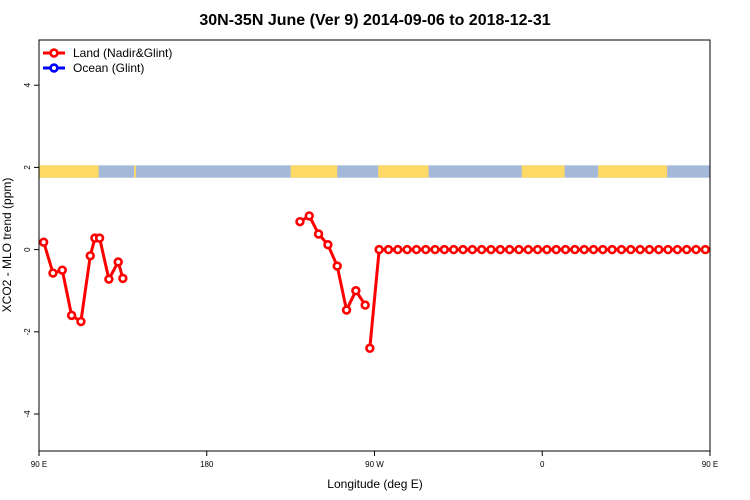 The height and width of the screenshot is (500, 750). Describe the element at coordinates (207, 464) in the screenshot. I see `x-tick-label: 180` at that location.